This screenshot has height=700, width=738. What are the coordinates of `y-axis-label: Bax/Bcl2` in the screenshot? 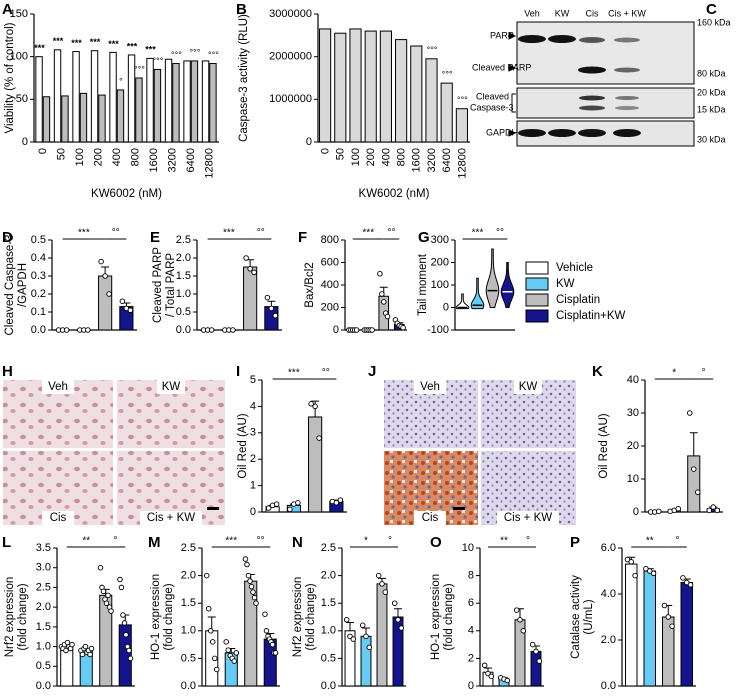 It's located at (310, 284).